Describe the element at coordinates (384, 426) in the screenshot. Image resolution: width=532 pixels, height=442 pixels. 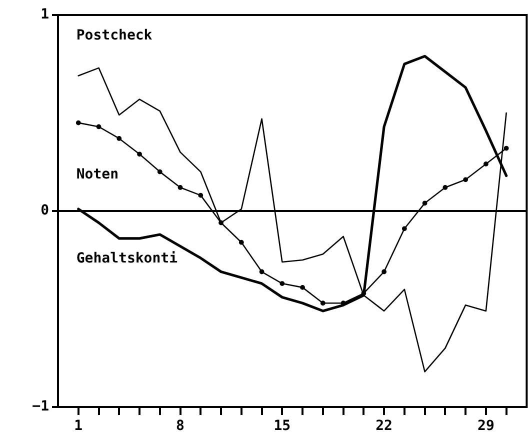
I see `x-tick-label: 22` at that location.